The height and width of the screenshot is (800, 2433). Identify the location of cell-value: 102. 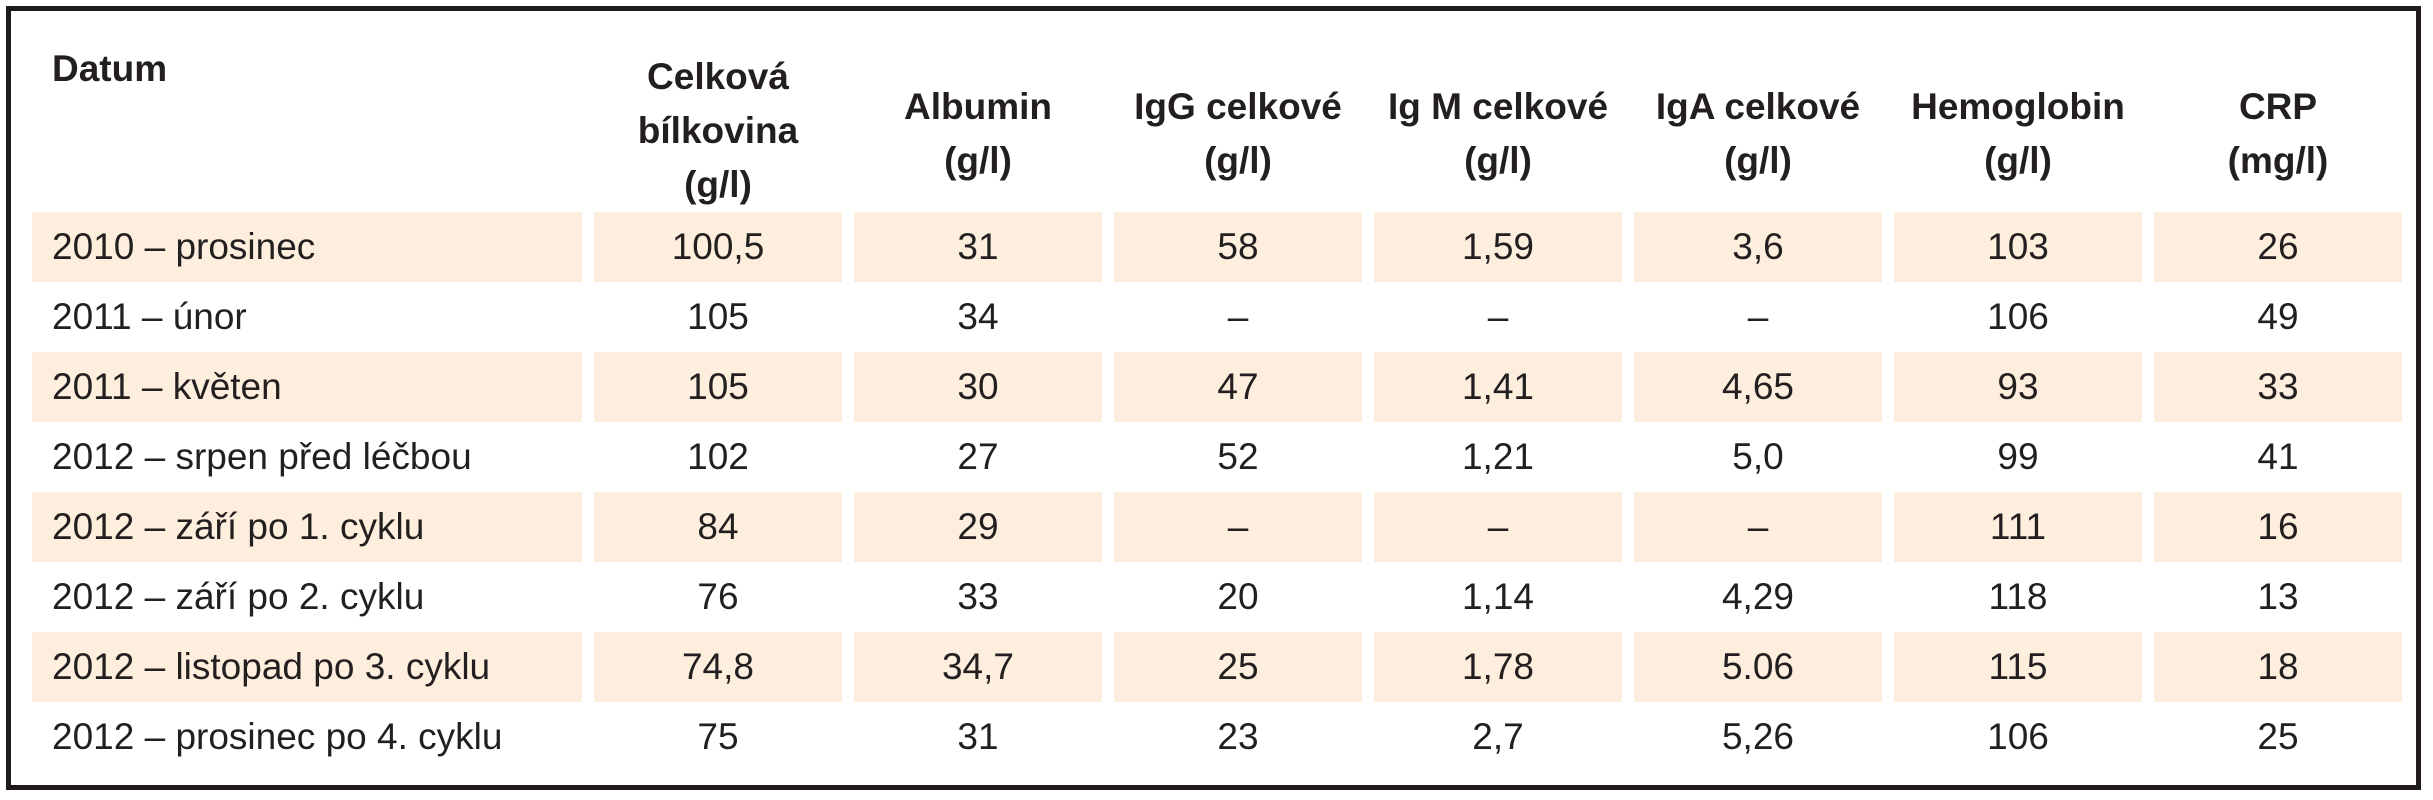
(718, 456).